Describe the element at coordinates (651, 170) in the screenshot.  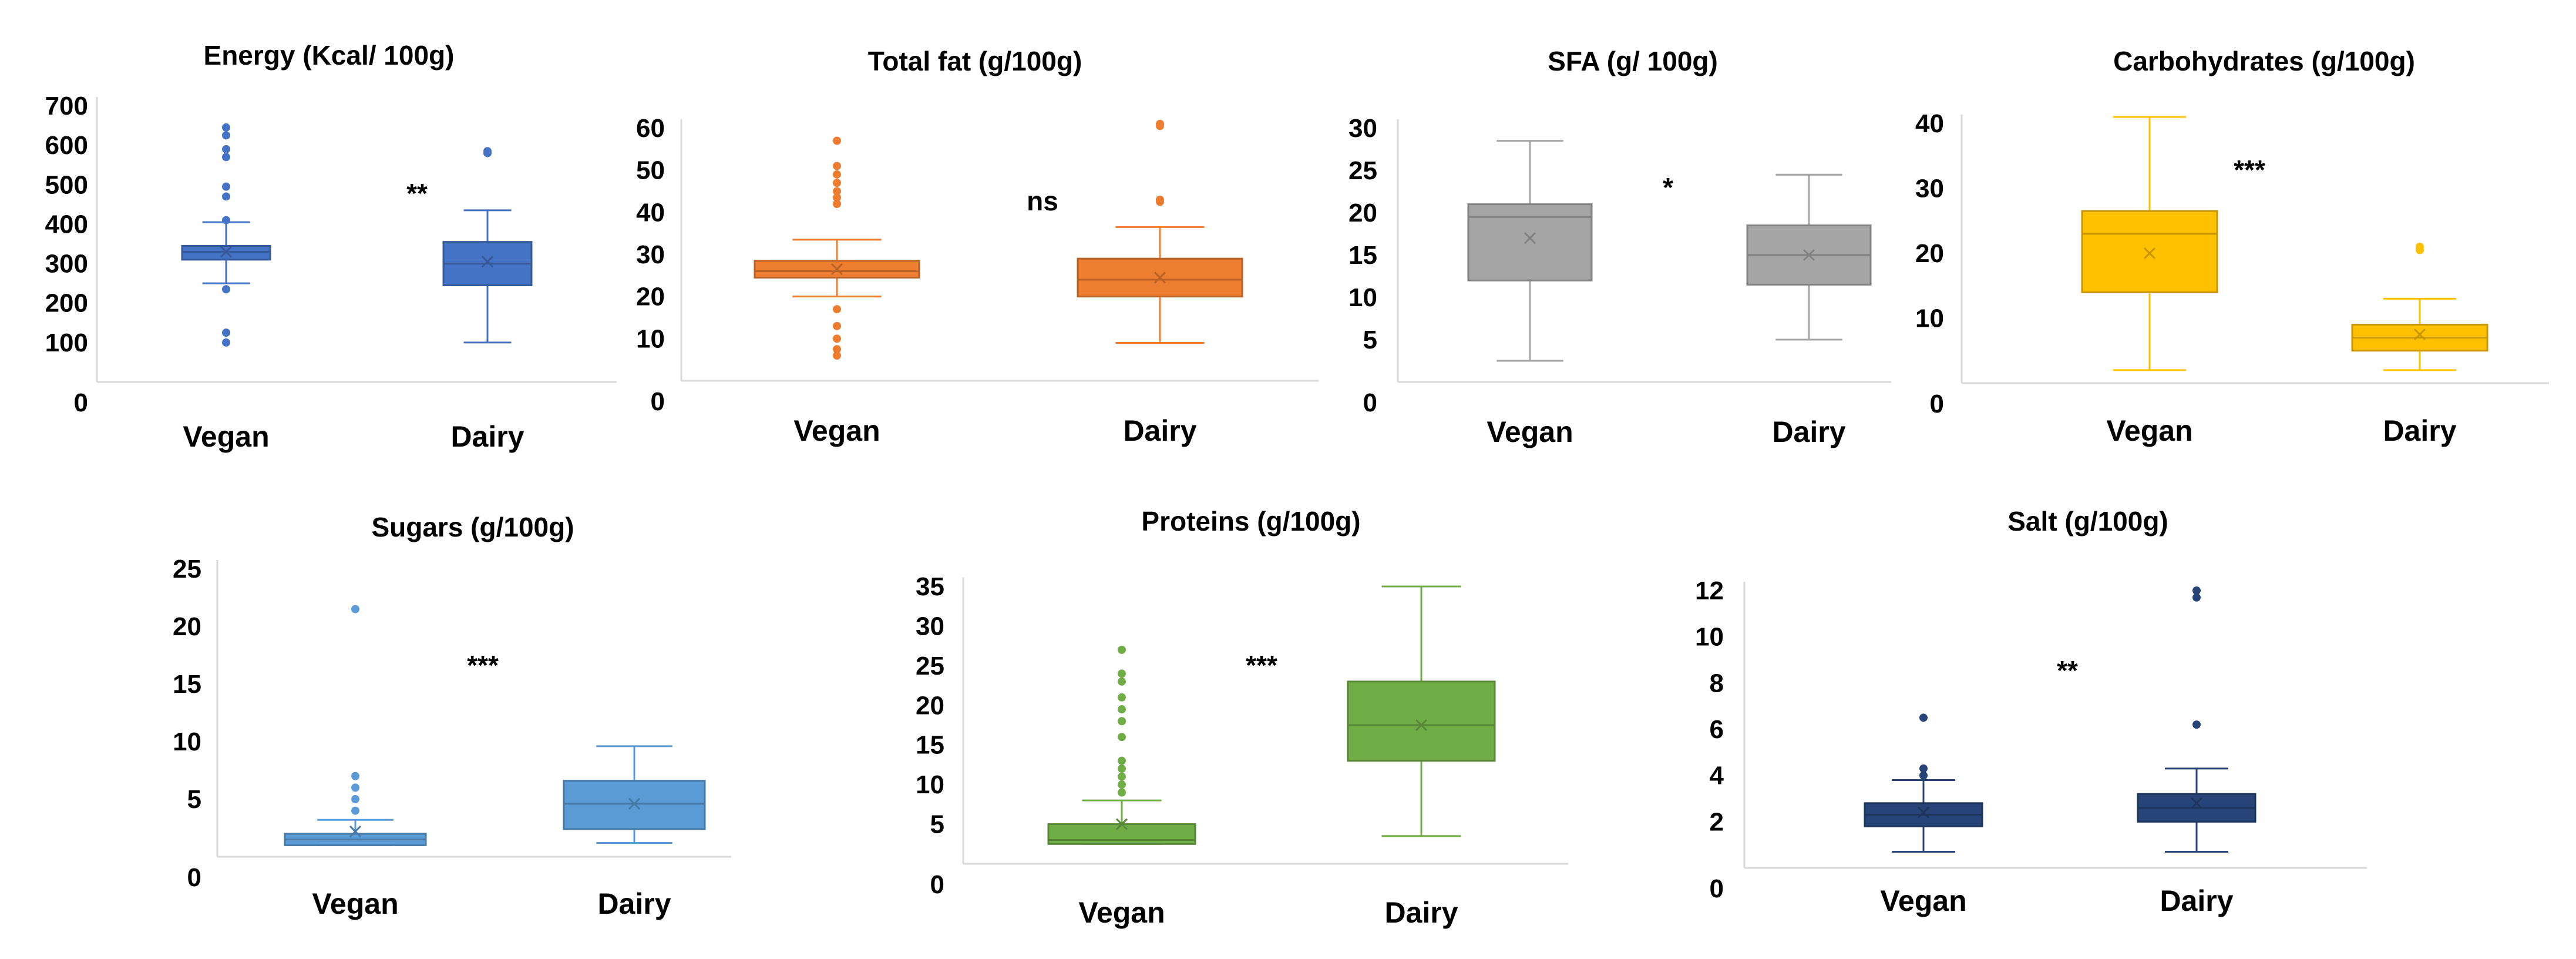
I see `y-tick-label: 50` at that location.